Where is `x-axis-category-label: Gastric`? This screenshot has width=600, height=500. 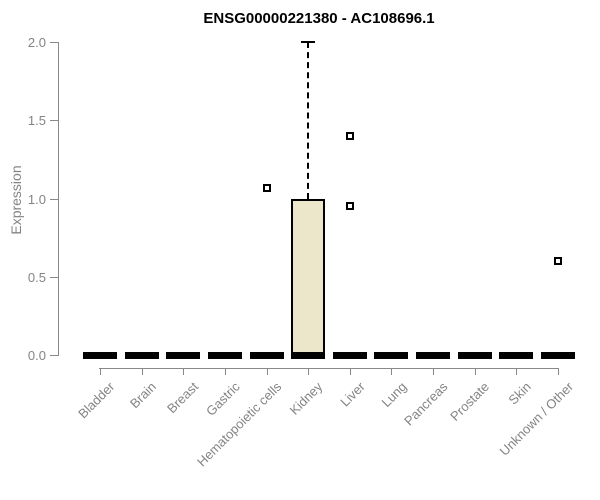
x-axis-category-label: Gastric is located at coordinates (222, 399).